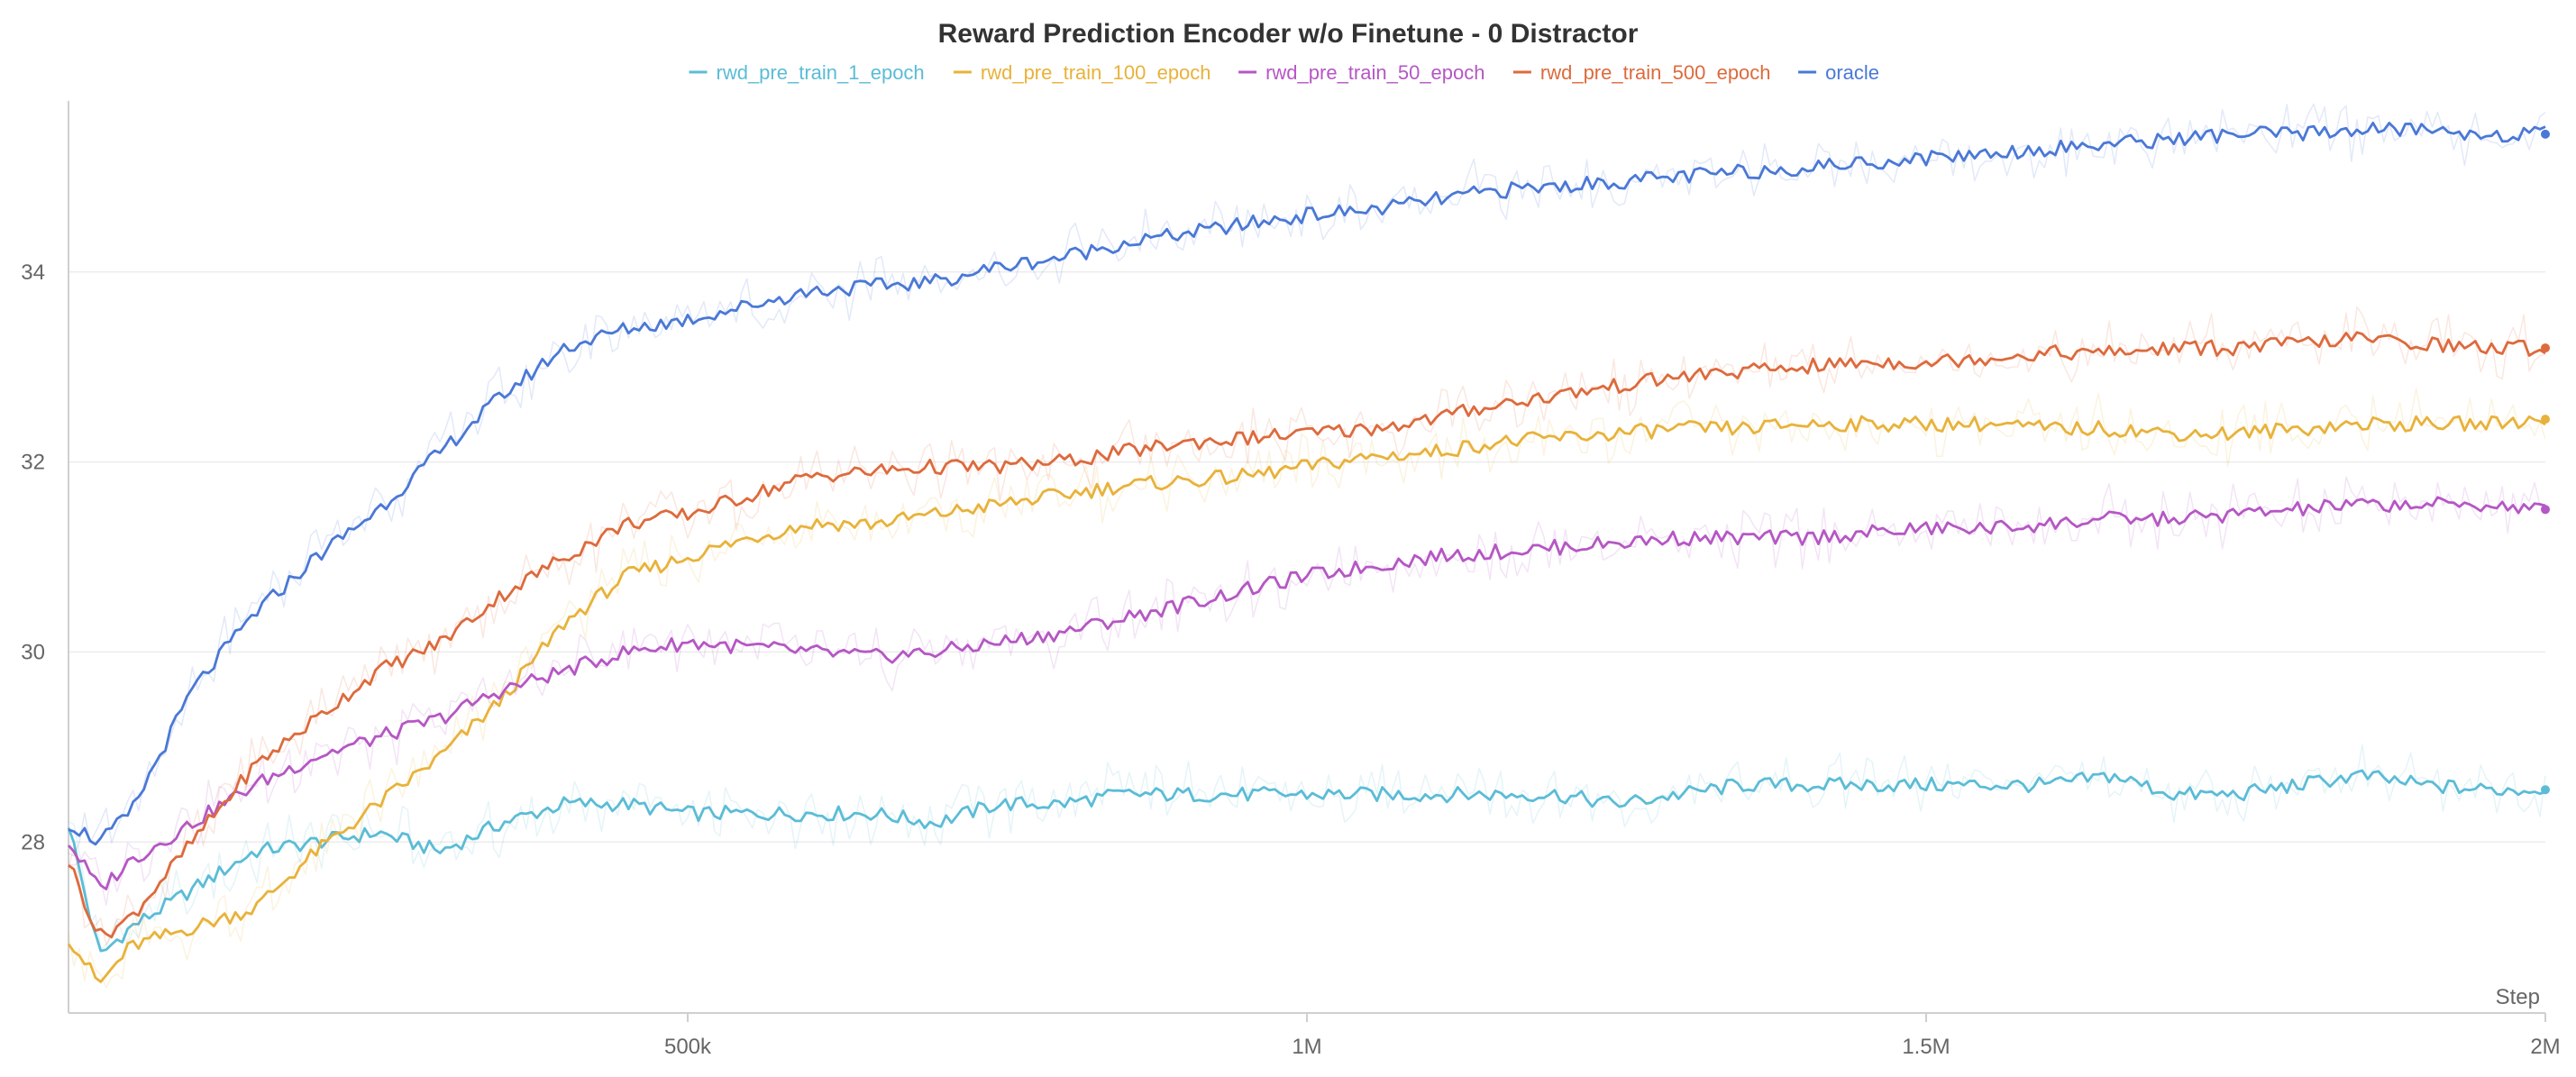  Describe the element at coordinates (2545, 420) in the screenshot. I see `series-endpoint-rwd_pre_train_100_epoch` at that location.